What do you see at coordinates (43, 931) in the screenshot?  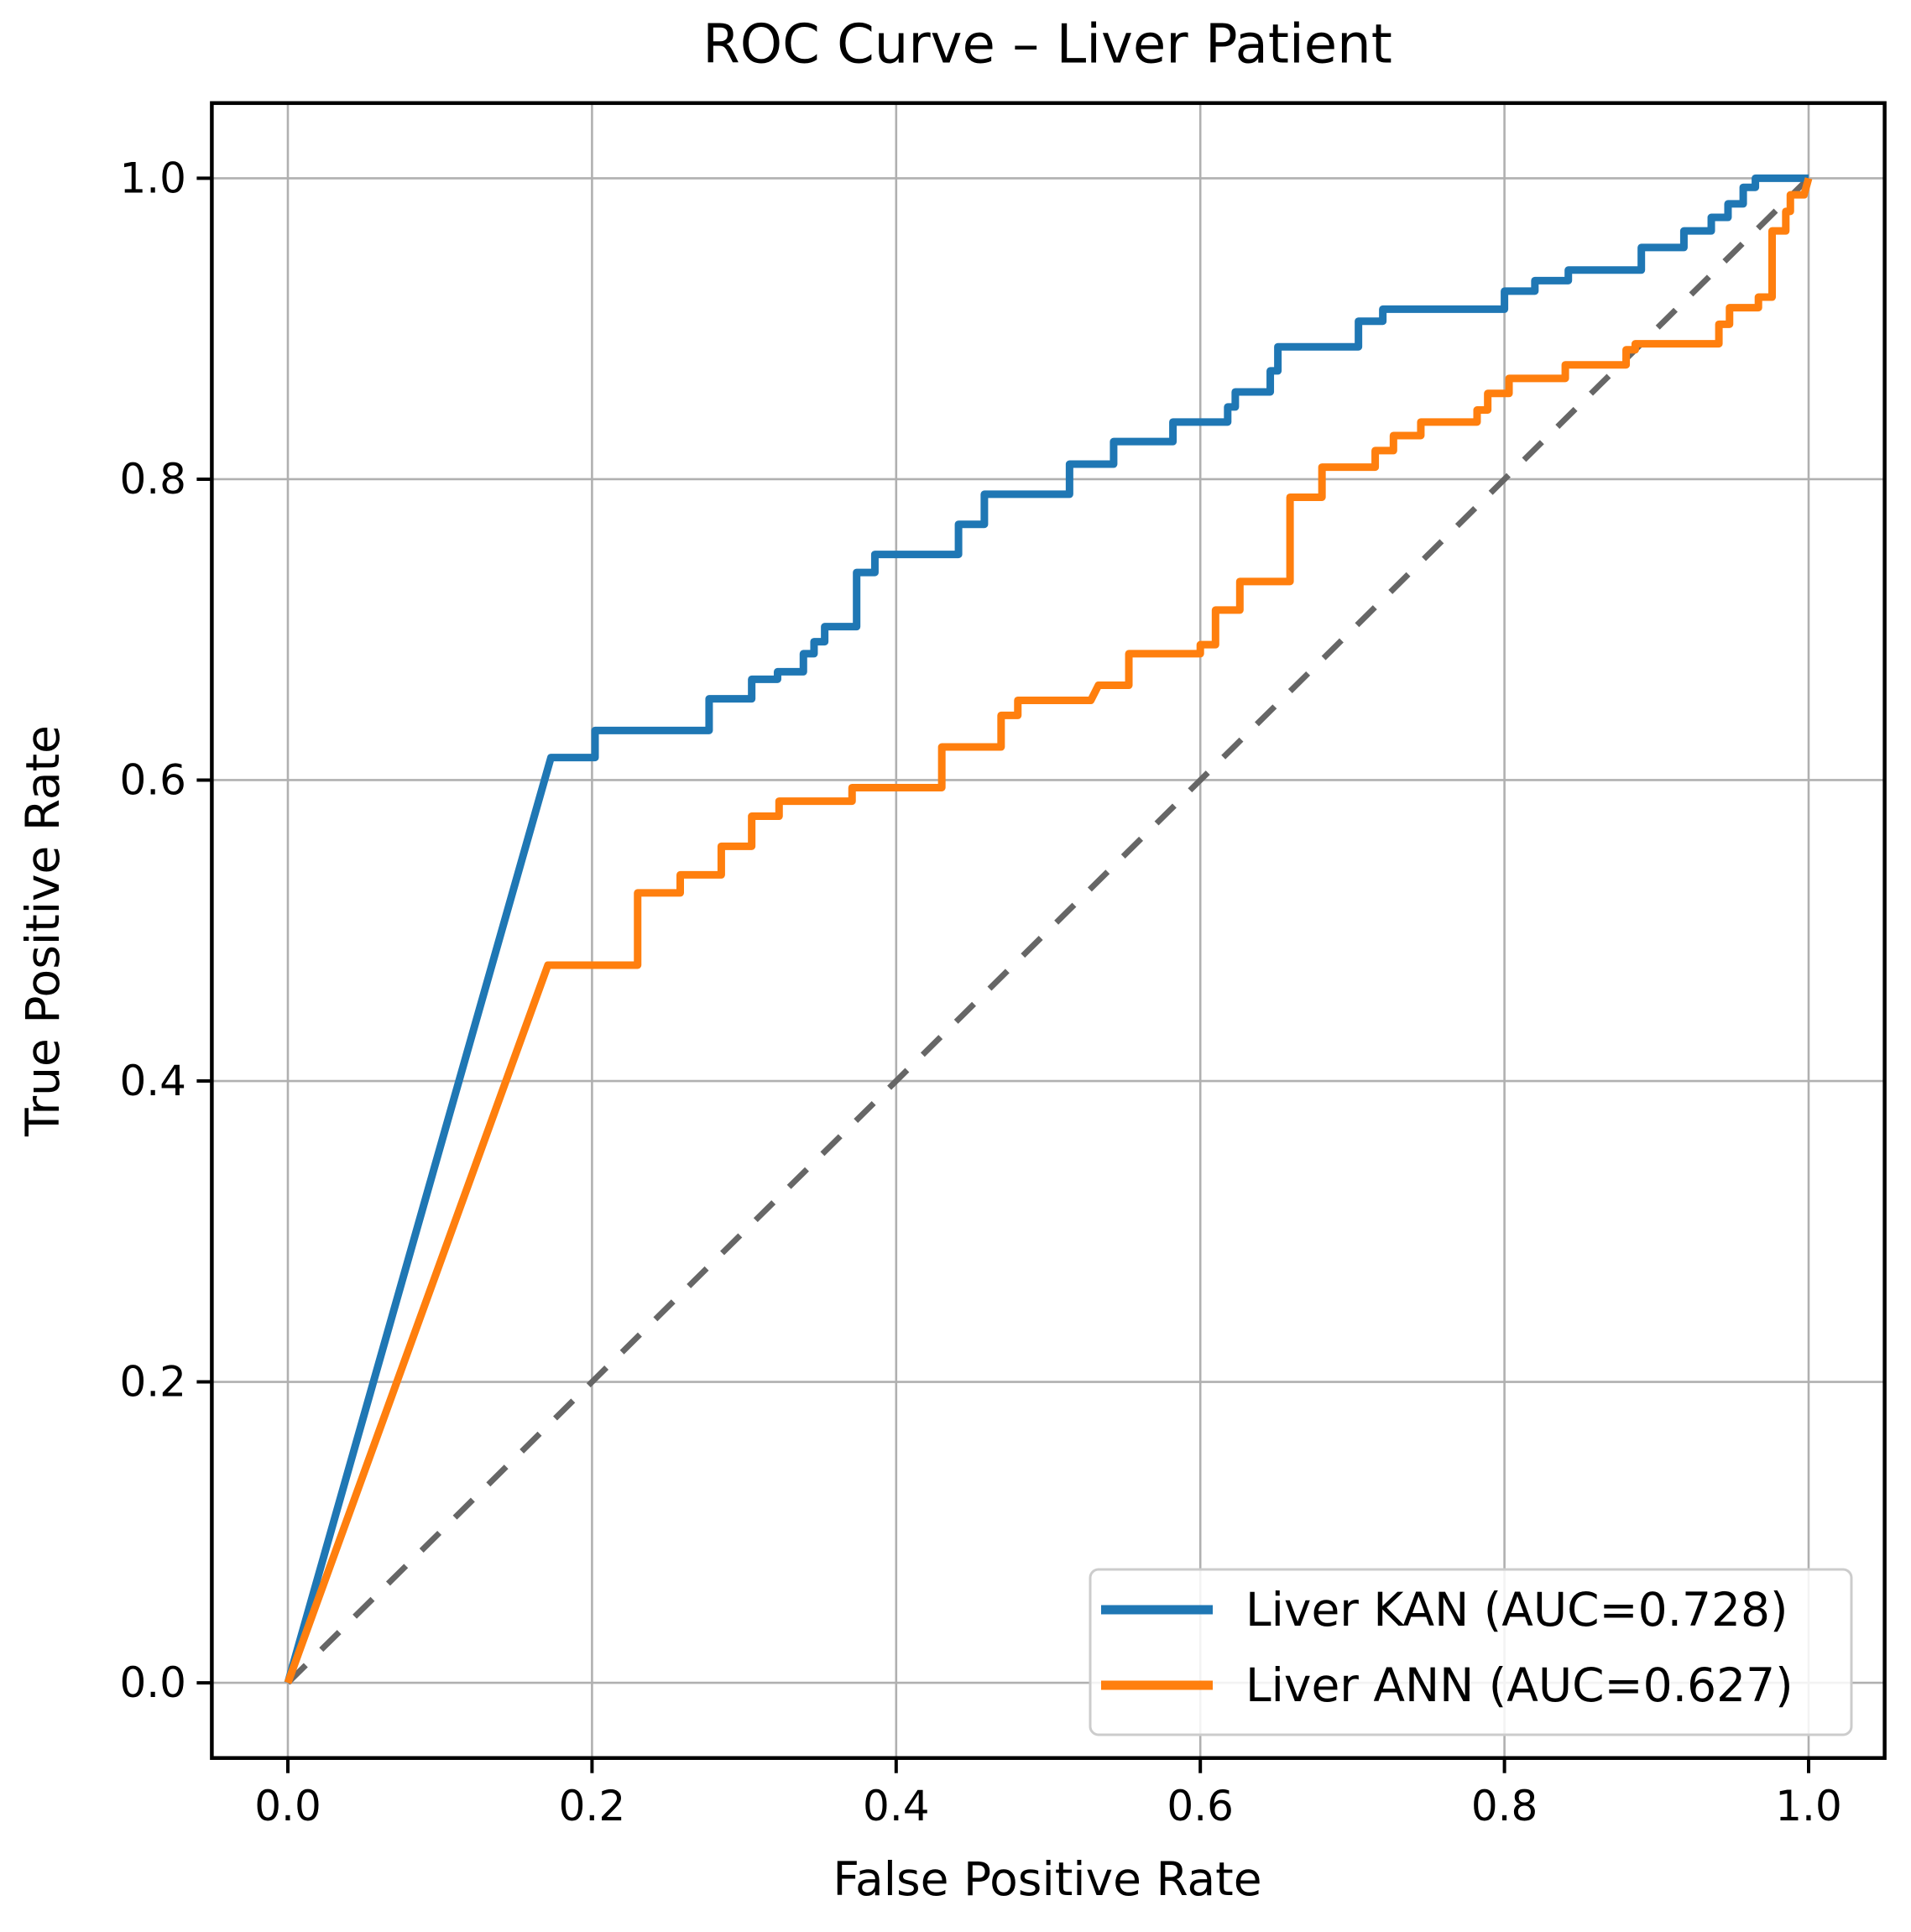 I see `y-axis-label: True Positive Rate` at bounding box center [43, 931].